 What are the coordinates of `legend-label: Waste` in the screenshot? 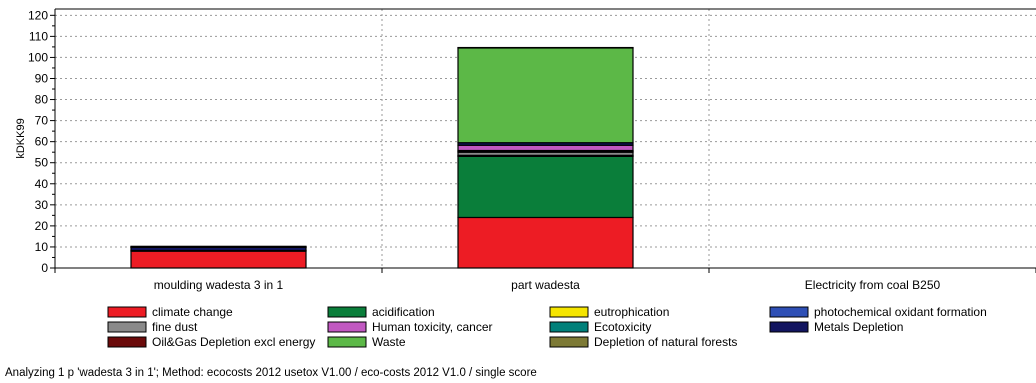 It's located at (389, 342).